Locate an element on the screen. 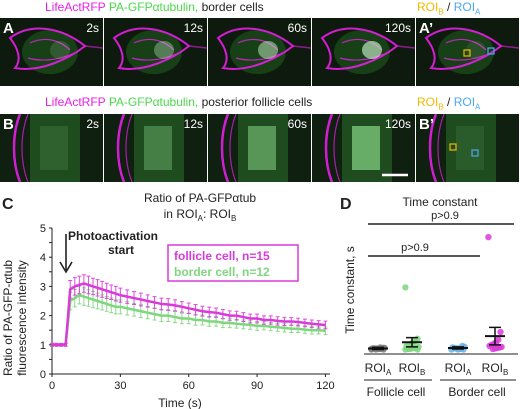 Image resolution: width=520 pixels, height=409 pixels. row_b-image-3: 60s is located at coordinates (259, 148).